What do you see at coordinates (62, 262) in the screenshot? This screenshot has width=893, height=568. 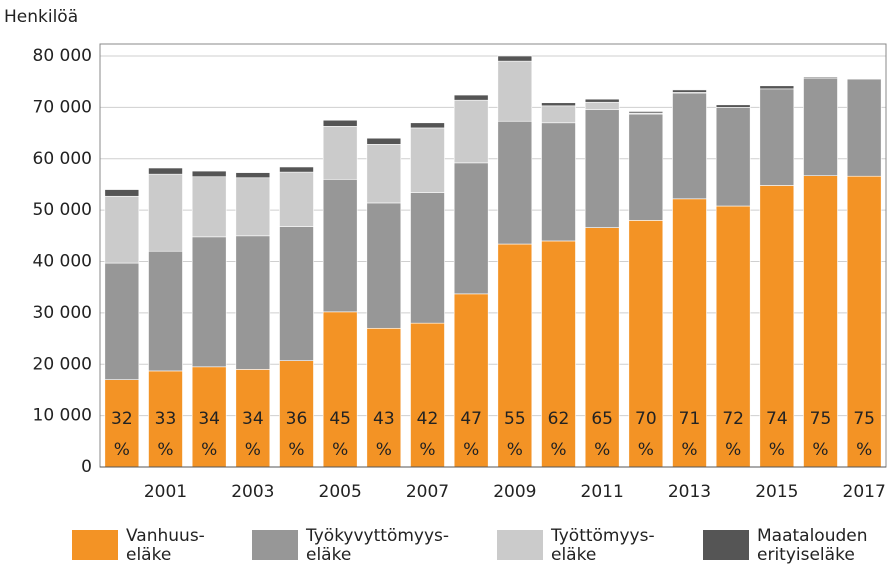 I see `y-tick-label: 40 000` at bounding box center [62, 262].